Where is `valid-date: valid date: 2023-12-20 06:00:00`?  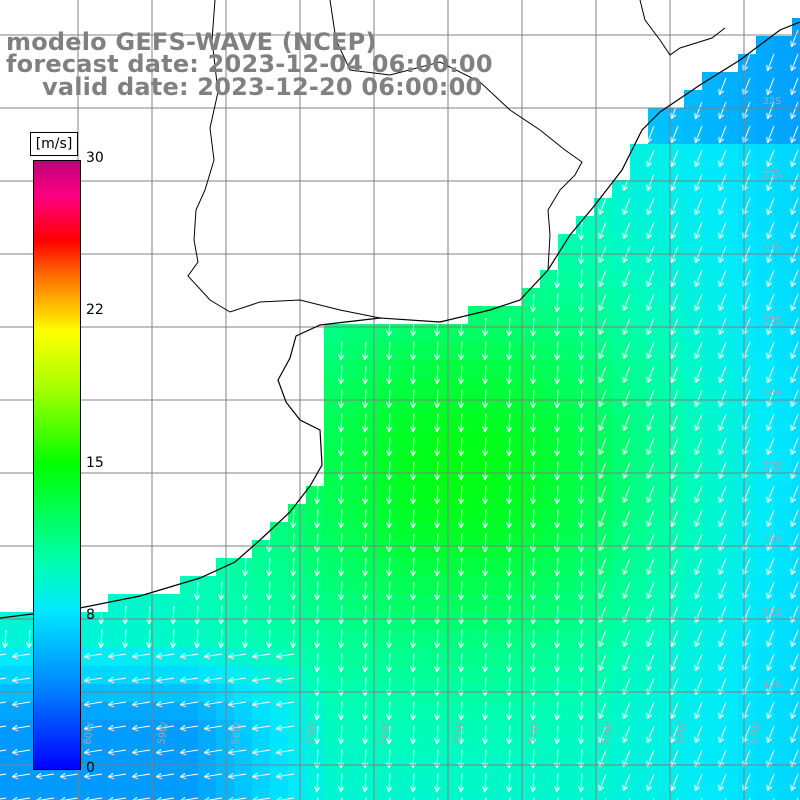 valid-date: valid date: 2023-12-20 06:00:00 is located at coordinates (262, 87).